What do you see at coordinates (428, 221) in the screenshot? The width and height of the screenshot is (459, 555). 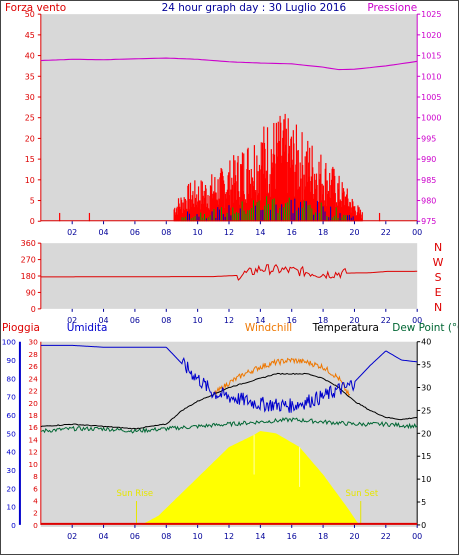 I see `pressure-y-tick-label: 975` at bounding box center [428, 221].